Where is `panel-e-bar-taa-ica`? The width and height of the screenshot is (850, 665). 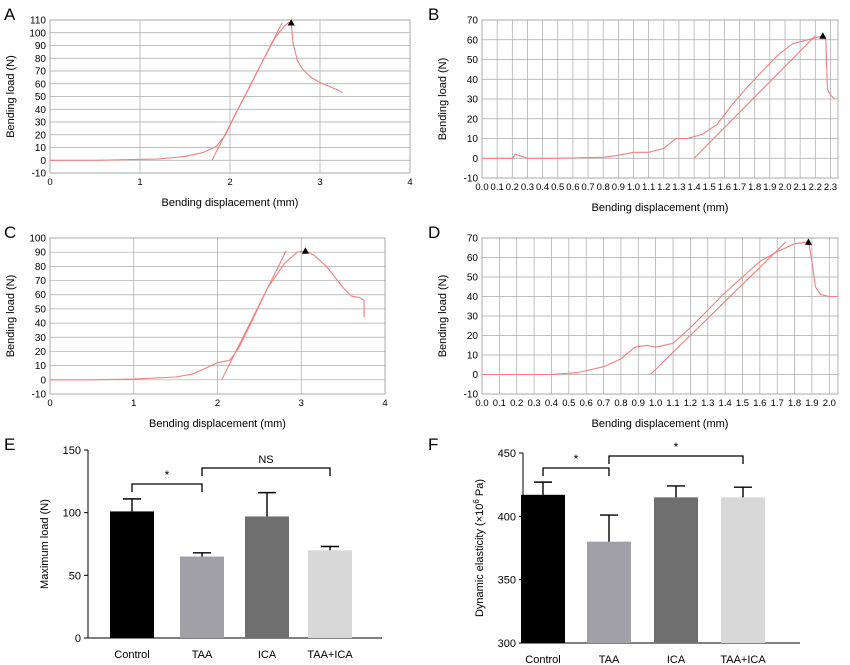 panel-e-bar-taa-ica is located at coordinates (330, 594).